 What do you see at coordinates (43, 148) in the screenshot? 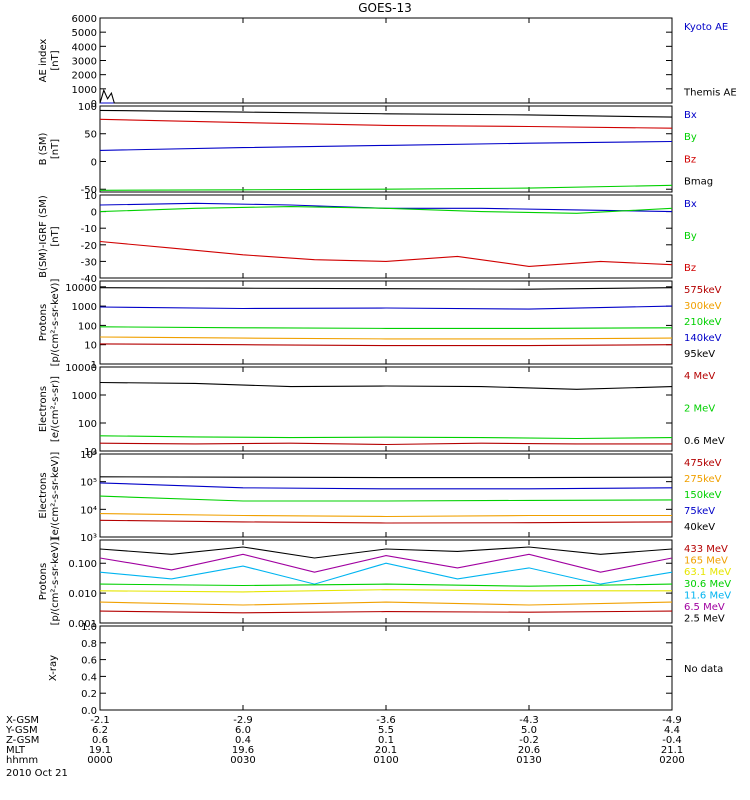
I see `y-axis-label: B (SM)` at bounding box center [43, 148].